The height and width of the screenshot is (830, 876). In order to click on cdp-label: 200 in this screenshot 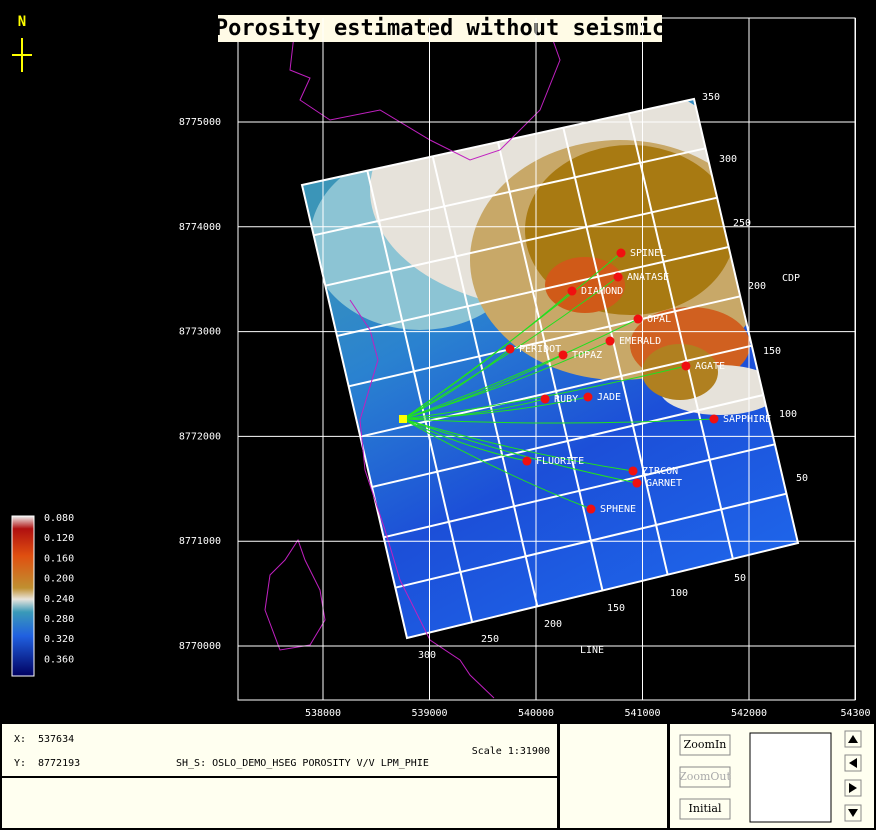, I will do `click(757, 286)`.